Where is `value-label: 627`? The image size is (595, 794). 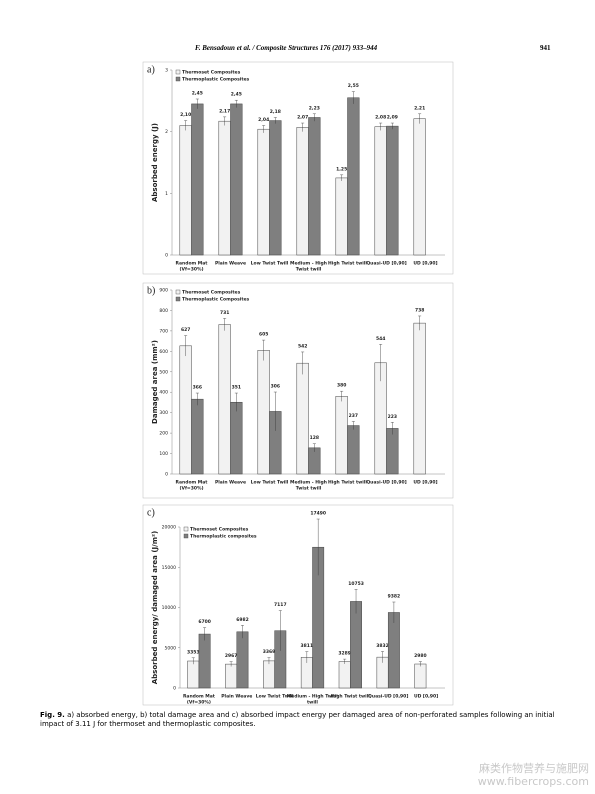 value-label: 627 is located at coordinates (185, 330).